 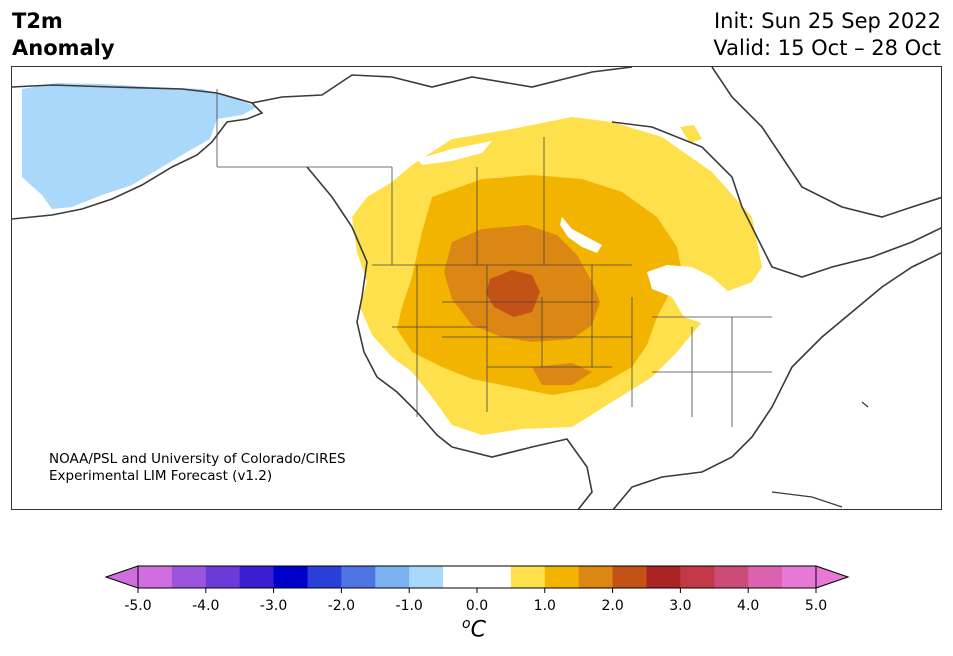 I want to click on unit-symbol: C, so click(x=478, y=630).